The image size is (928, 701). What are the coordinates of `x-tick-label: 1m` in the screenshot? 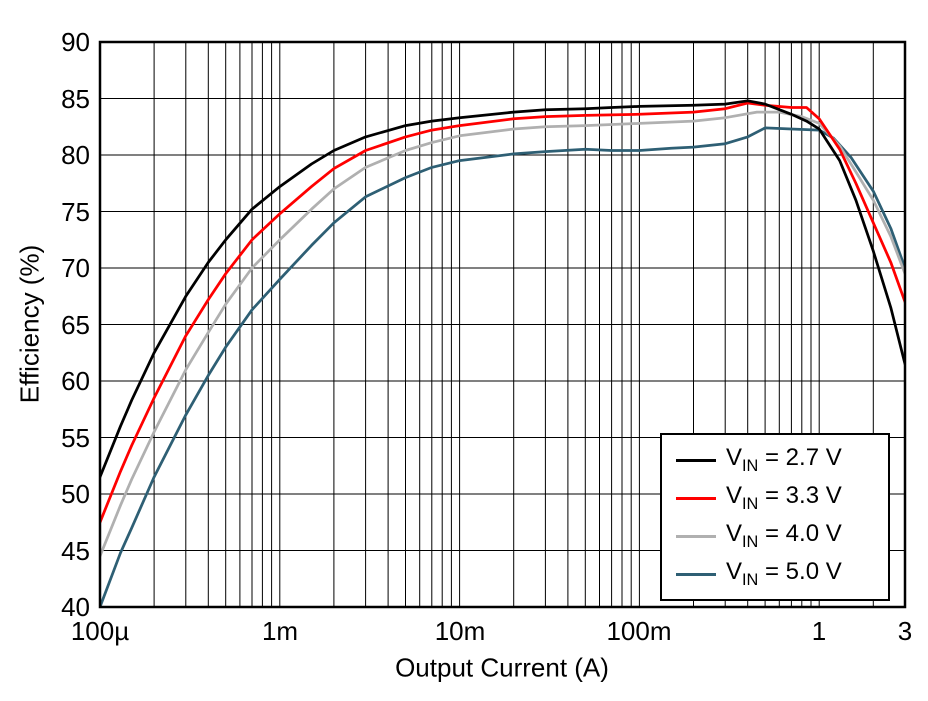 It's located at (280, 631).